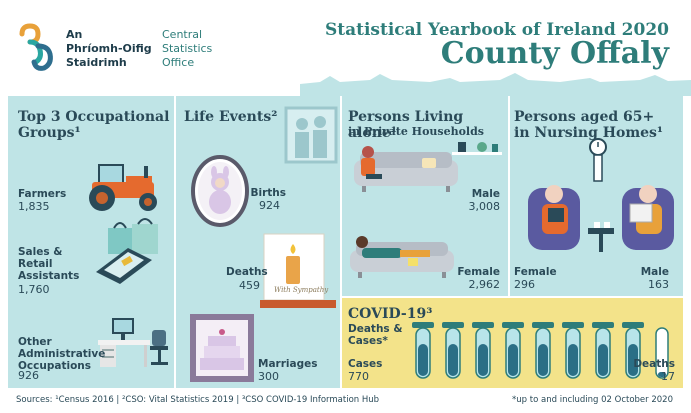 The width and height of the screenshot is (691, 413). I want to click on farmers-label: Farmers, so click(42, 194).